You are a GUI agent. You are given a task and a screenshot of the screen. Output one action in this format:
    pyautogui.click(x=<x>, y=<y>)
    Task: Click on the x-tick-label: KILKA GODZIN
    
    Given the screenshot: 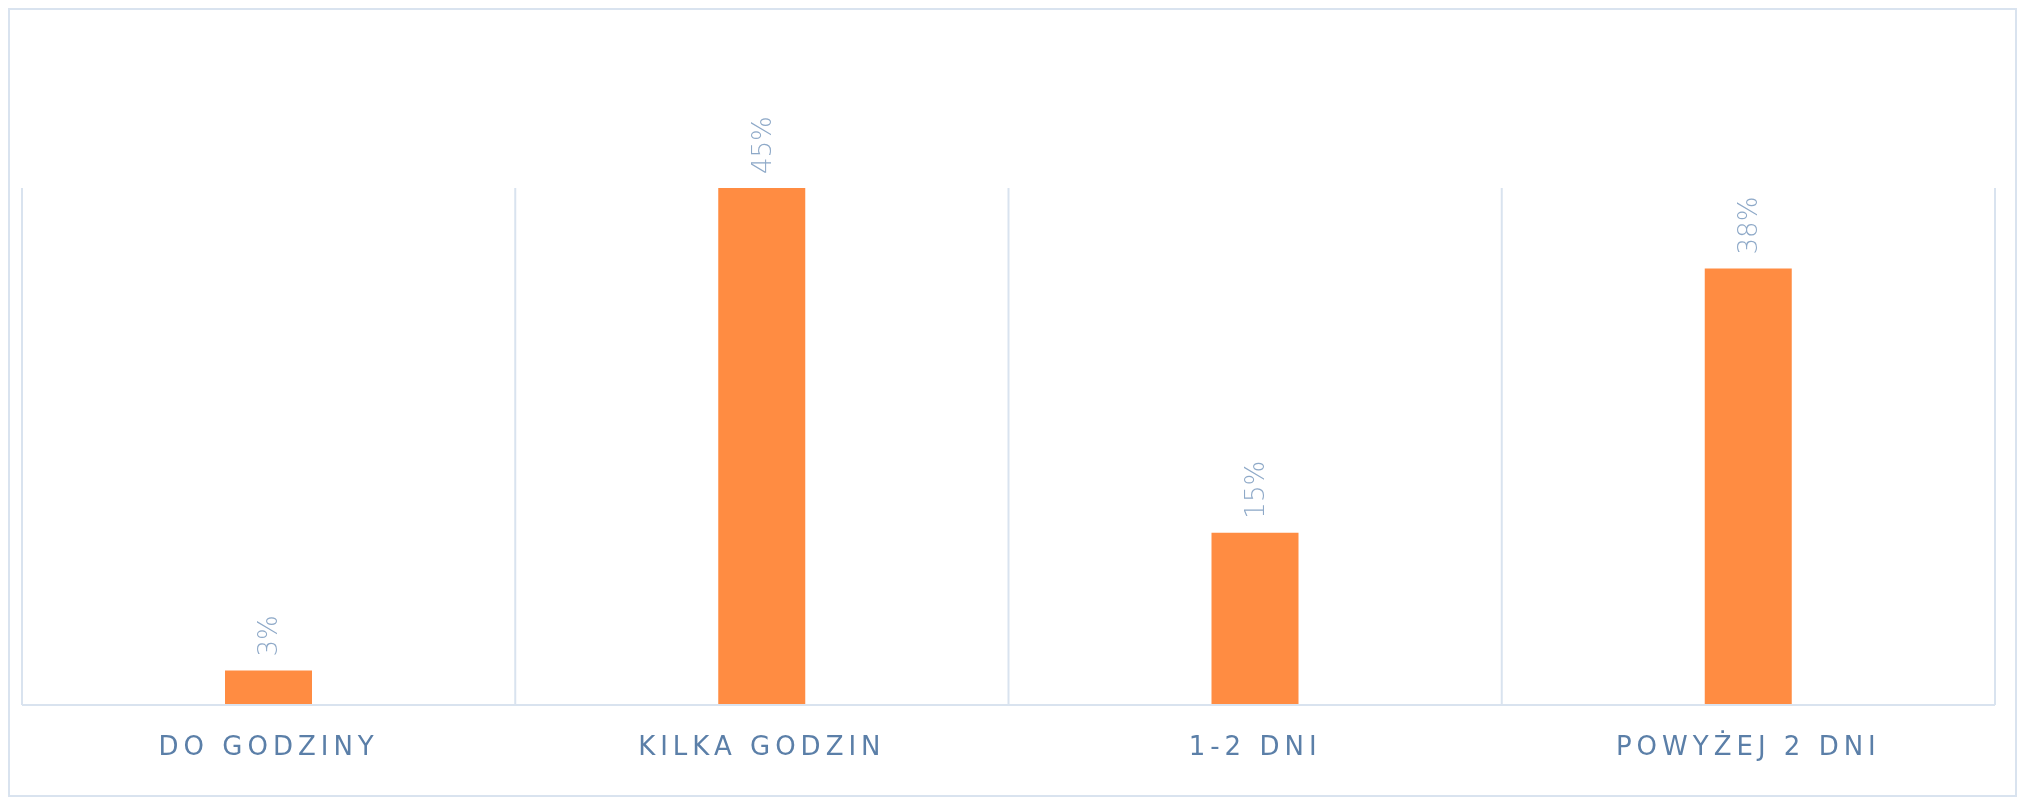 What is the action you would take?
    pyautogui.click(x=762, y=746)
    